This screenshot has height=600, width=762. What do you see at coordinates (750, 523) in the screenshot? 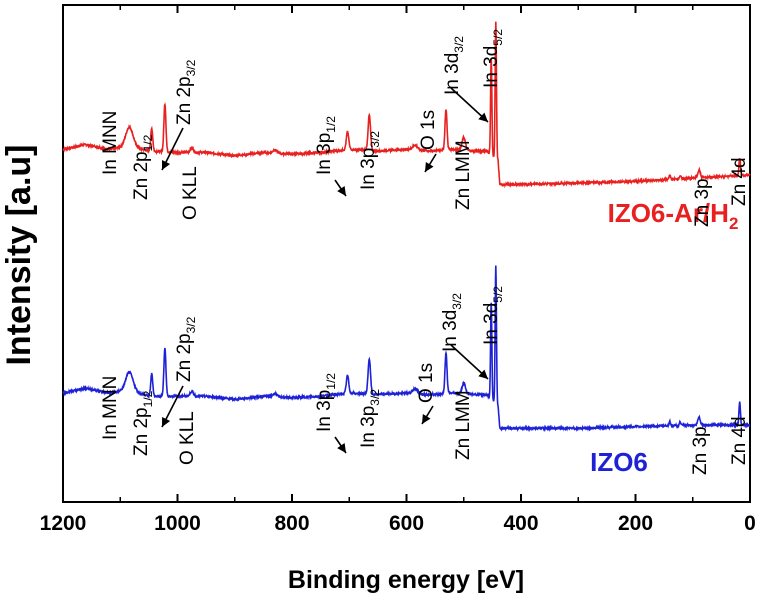
I see `x-tick-label: 0` at bounding box center [750, 523].